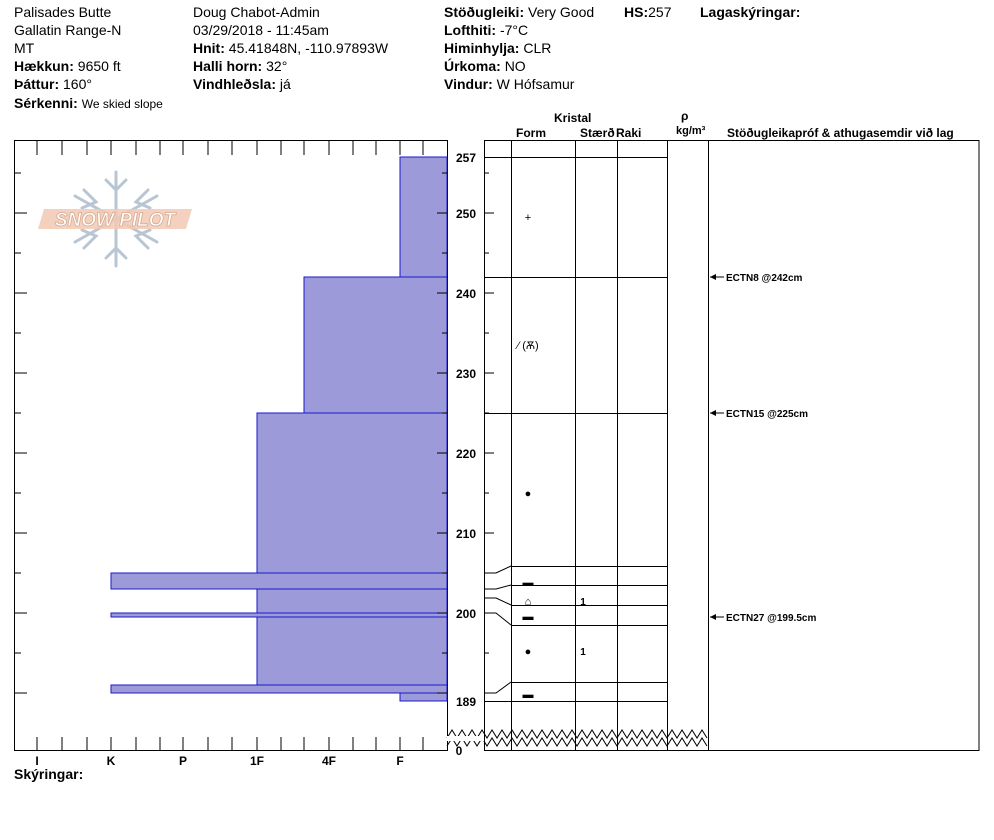  Describe the element at coordinates (240, 66) in the screenshot. I see `slope-angle: Halli horn: 32°` at that location.